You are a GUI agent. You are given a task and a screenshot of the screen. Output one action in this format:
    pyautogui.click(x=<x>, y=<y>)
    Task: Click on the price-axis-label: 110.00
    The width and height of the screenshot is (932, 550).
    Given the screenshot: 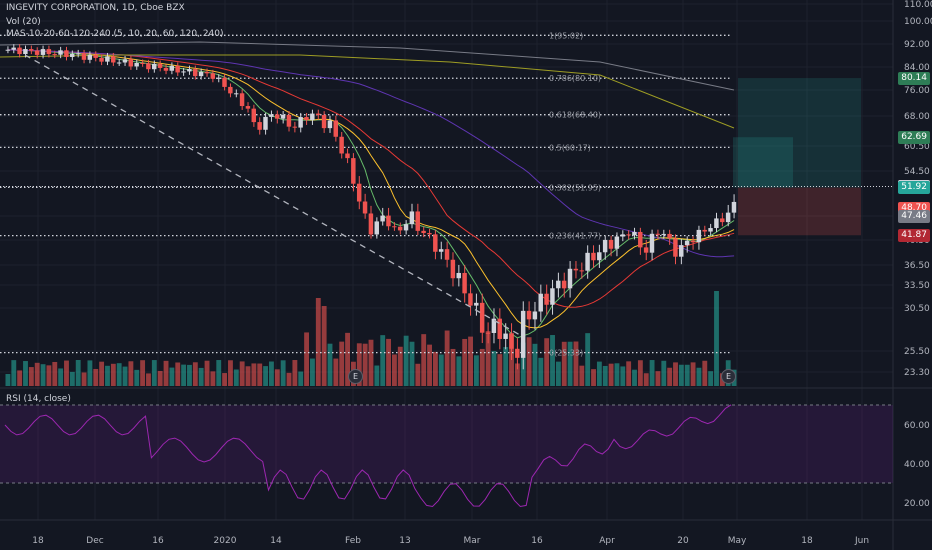 What is the action you would take?
    pyautogui.click(x=918, y=5)
    